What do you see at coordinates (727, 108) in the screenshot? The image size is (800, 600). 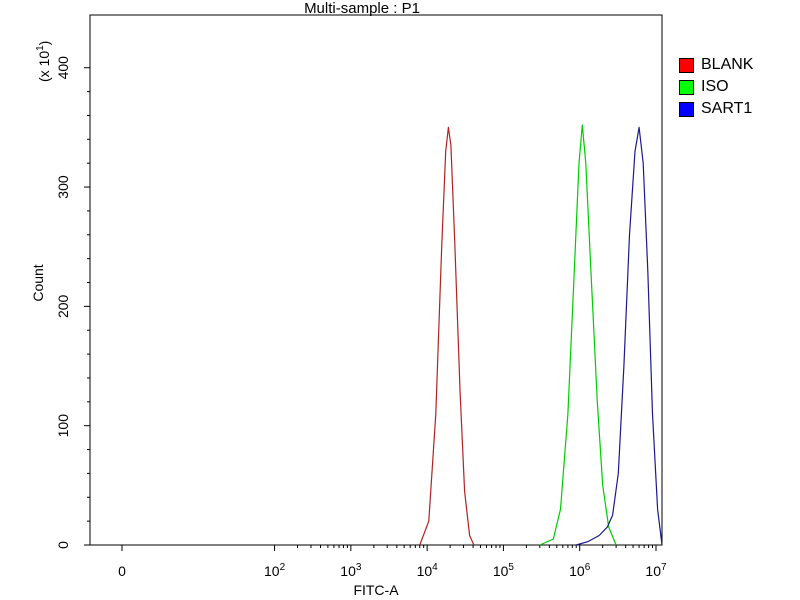 I see `legend-label-sart1: SART1` at bounding box center [727, 108].